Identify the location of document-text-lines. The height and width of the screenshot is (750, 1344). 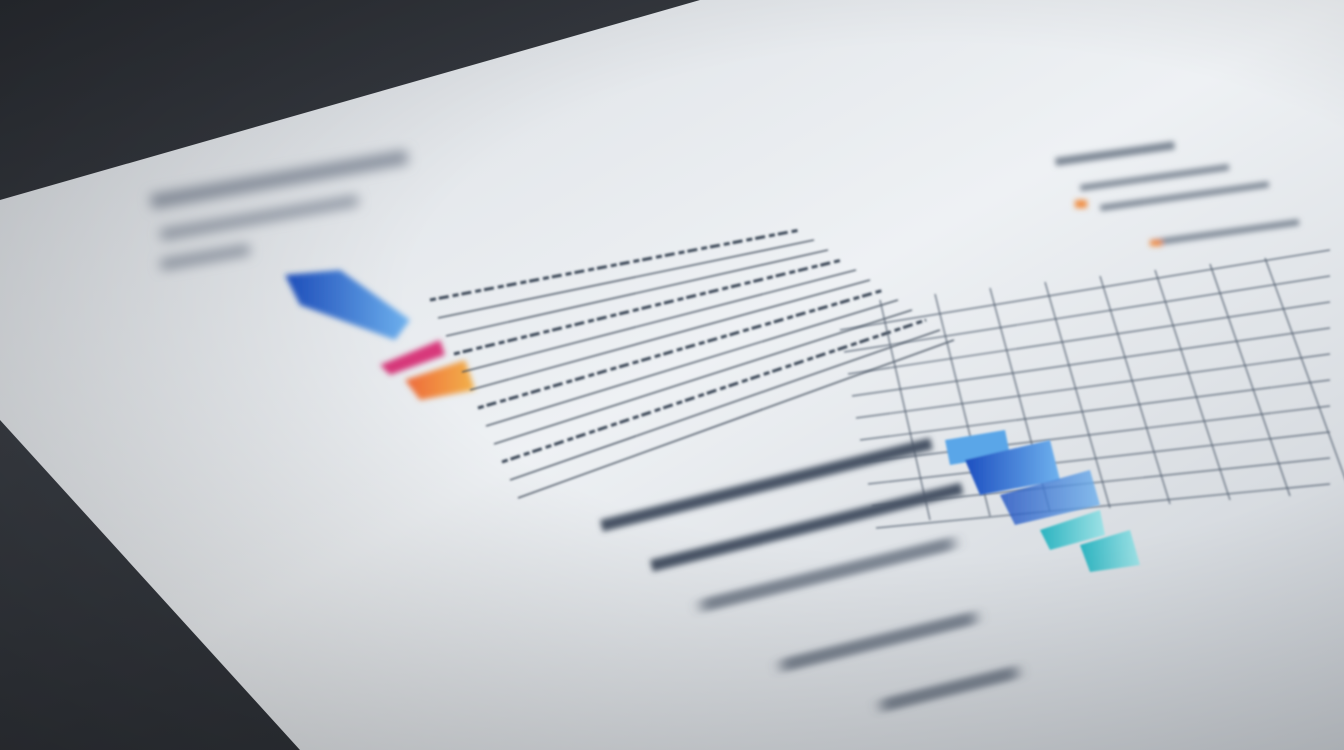
(692, 363).